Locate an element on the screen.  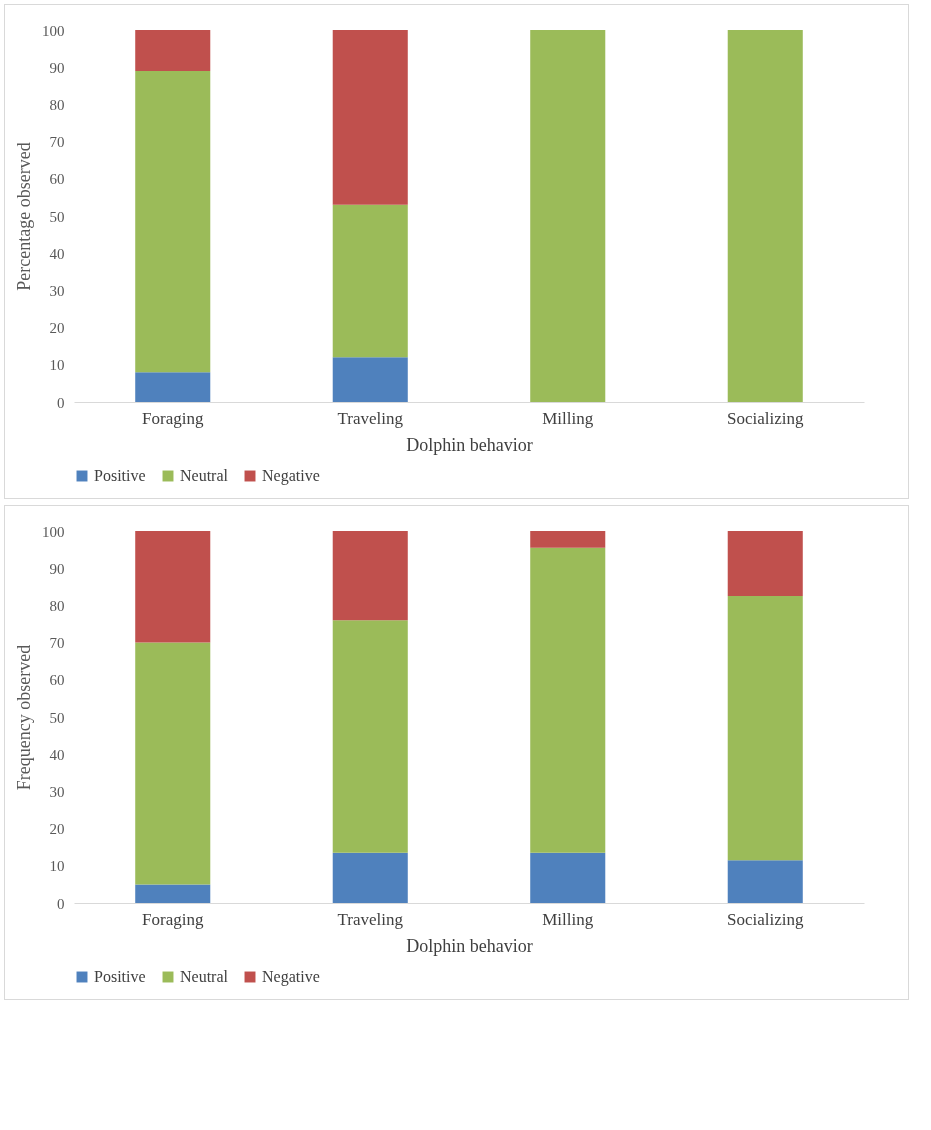
y-axis-title: Percentage observed is located at coordinates (24, 216).